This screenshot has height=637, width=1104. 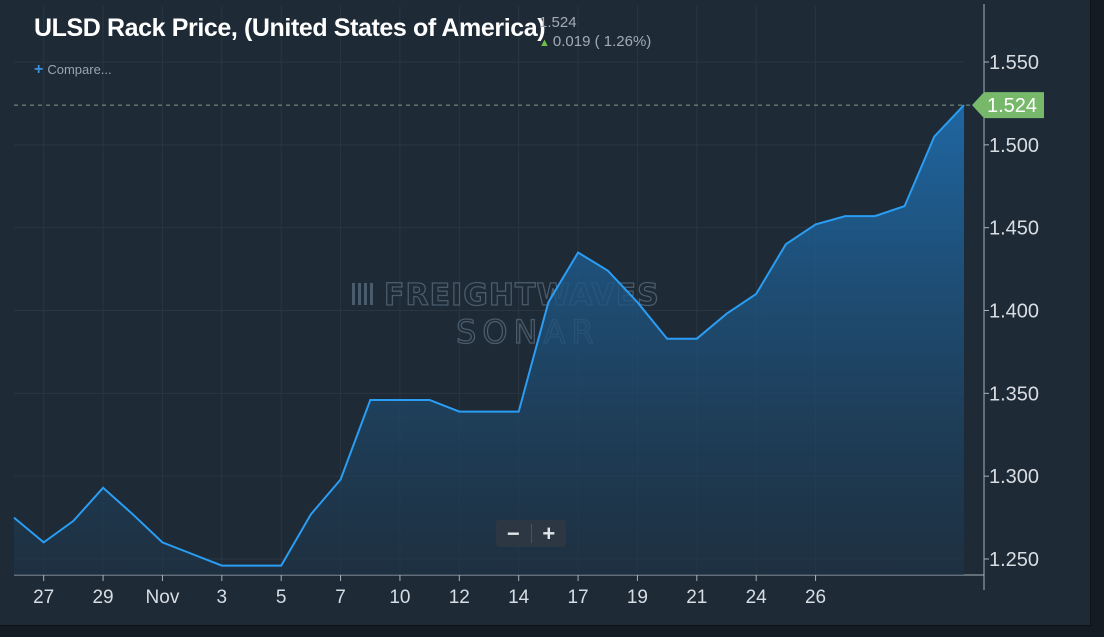 What do you see at coordinates (815, 597) in the screenshot?
I see `x-tick-label-13: 26` at bounding box center [815, 597].